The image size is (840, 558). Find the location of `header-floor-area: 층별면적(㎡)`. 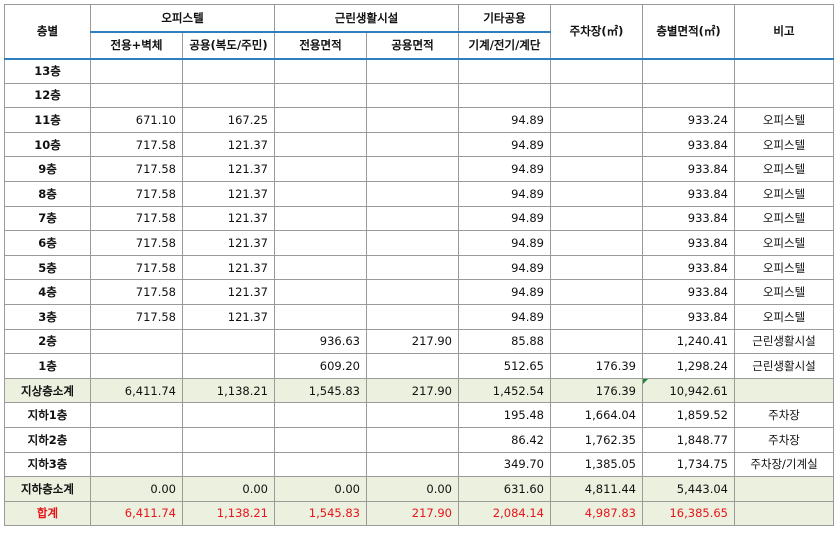

header-floor-area: 층별면적(㎡) is located at coordinates (688, 32).